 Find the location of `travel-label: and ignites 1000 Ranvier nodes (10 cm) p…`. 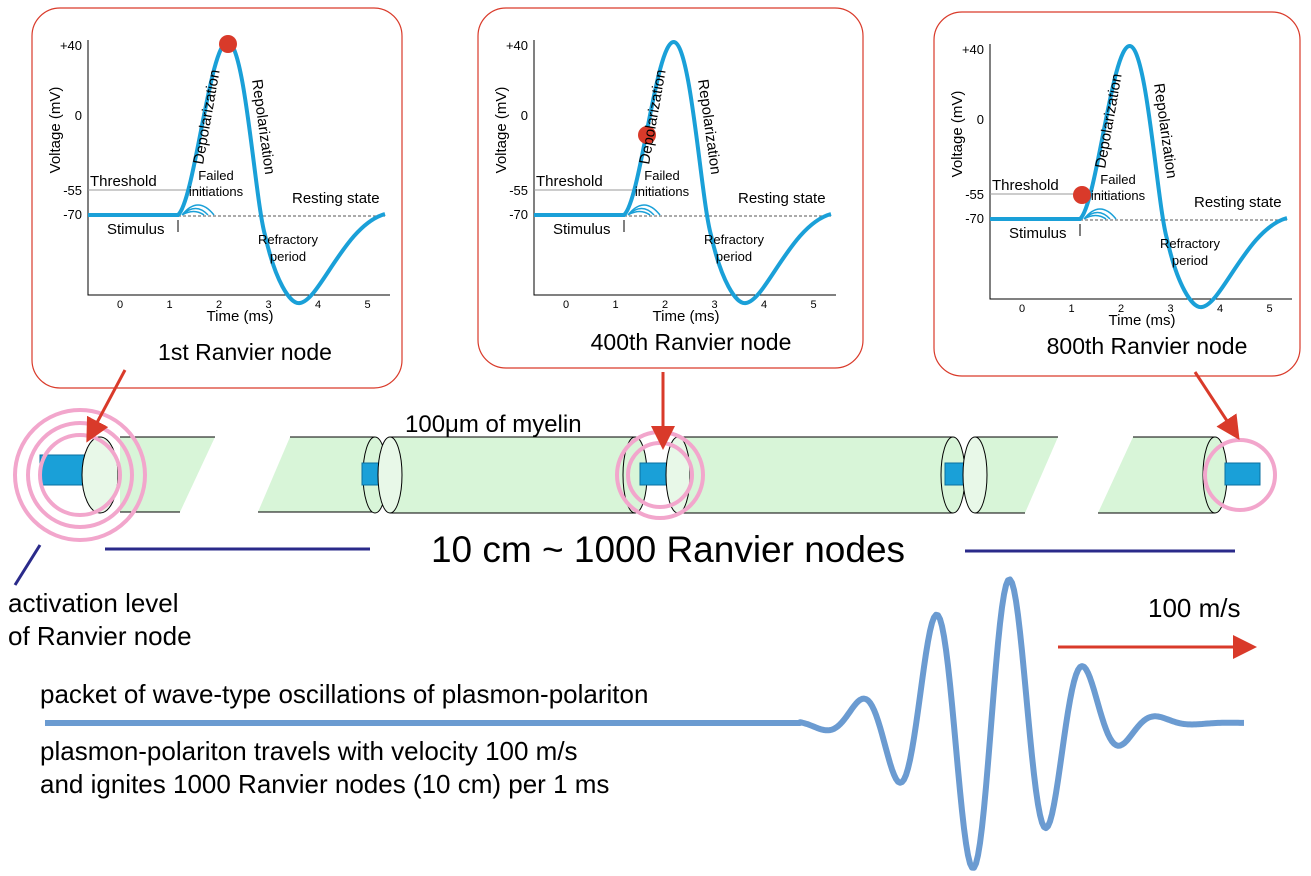

travel-label: and ignites 1000 Ranvier nodes (10 cm) p… is located at coordinates (324, 784).